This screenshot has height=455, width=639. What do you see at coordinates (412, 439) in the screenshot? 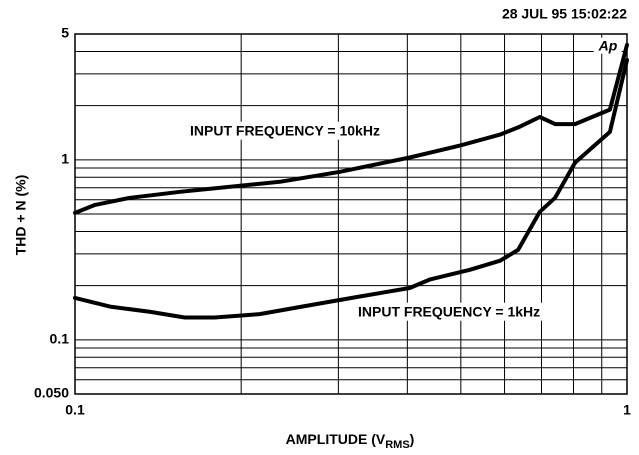
I see `x-axis-label-end: )` at bounding box center [412, 439].